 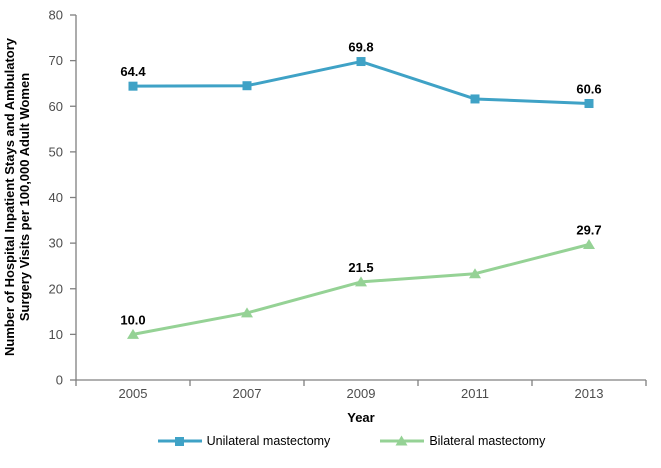 I want to click on x-tick-label: 2007, so click(x=247, y=393).